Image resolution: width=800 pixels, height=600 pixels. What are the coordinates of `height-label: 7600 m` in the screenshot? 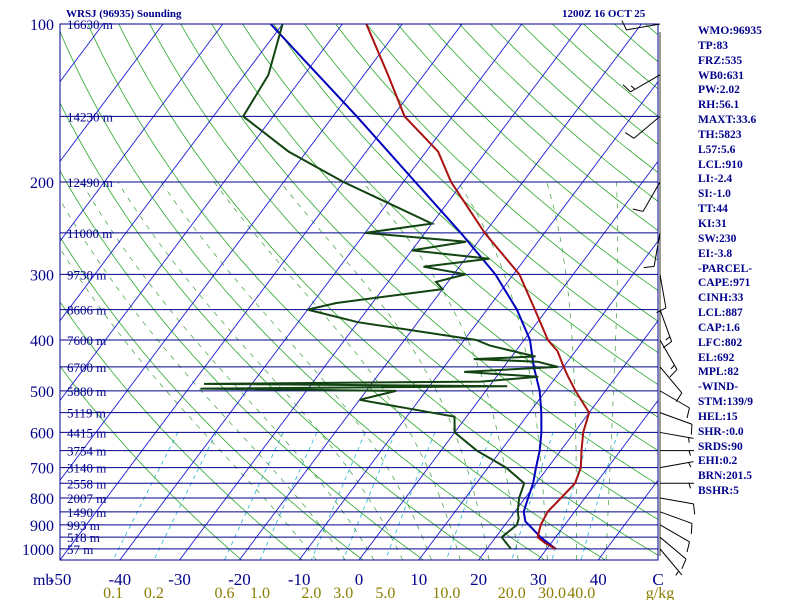 It's located at (86, 340).